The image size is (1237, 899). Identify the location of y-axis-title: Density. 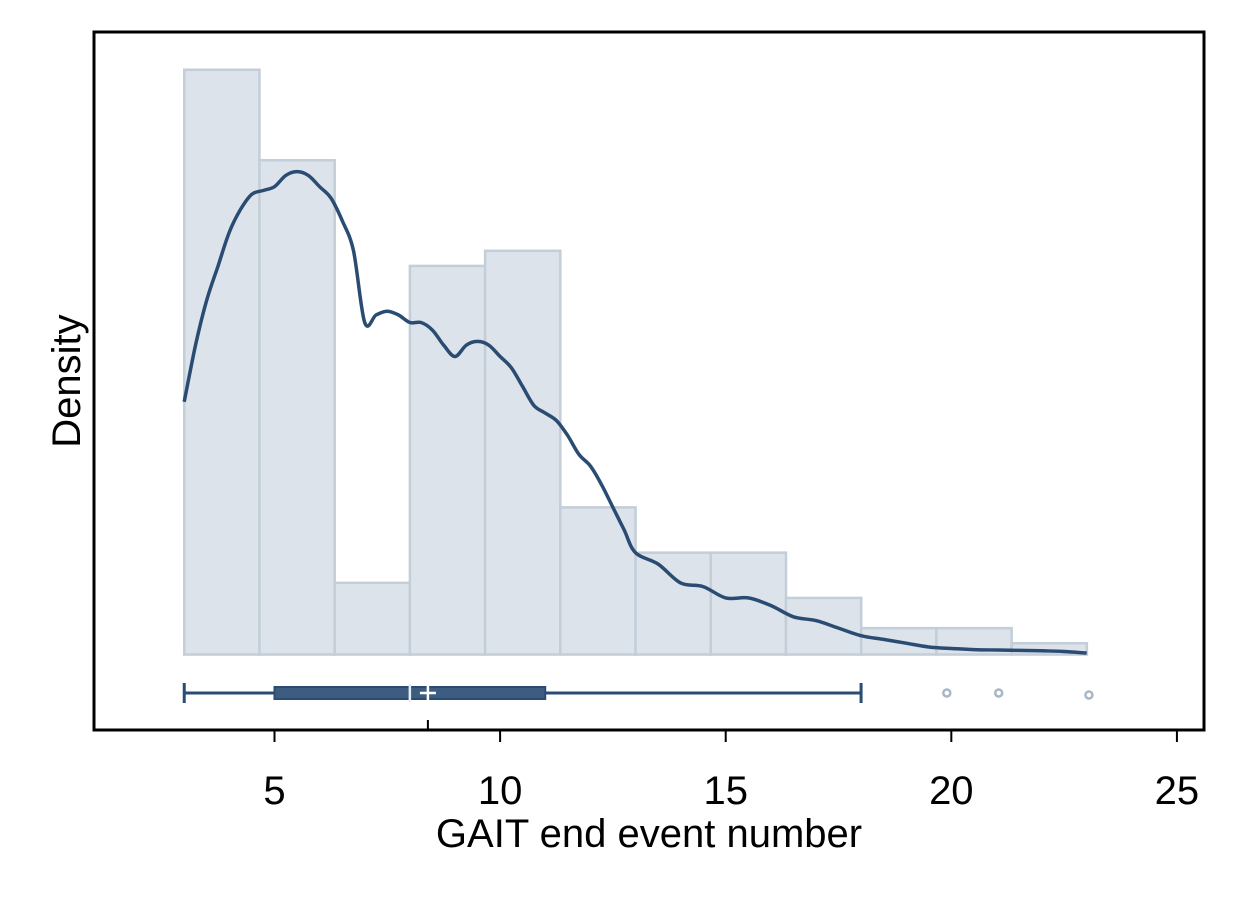
(67, 380).